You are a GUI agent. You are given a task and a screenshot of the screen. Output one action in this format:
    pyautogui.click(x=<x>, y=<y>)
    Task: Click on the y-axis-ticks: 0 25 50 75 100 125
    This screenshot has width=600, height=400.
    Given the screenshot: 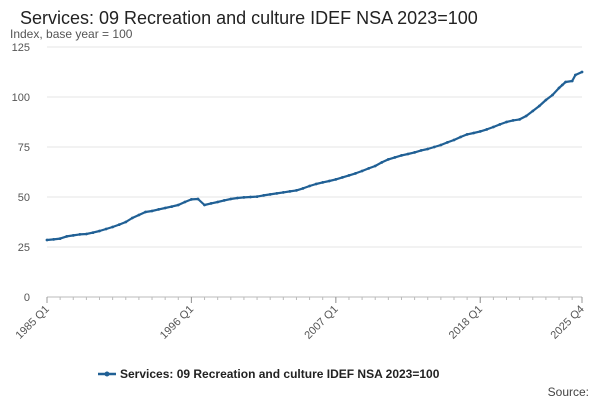 What is the action you would take?
    pyautogui.click(x=21, y=173)
    